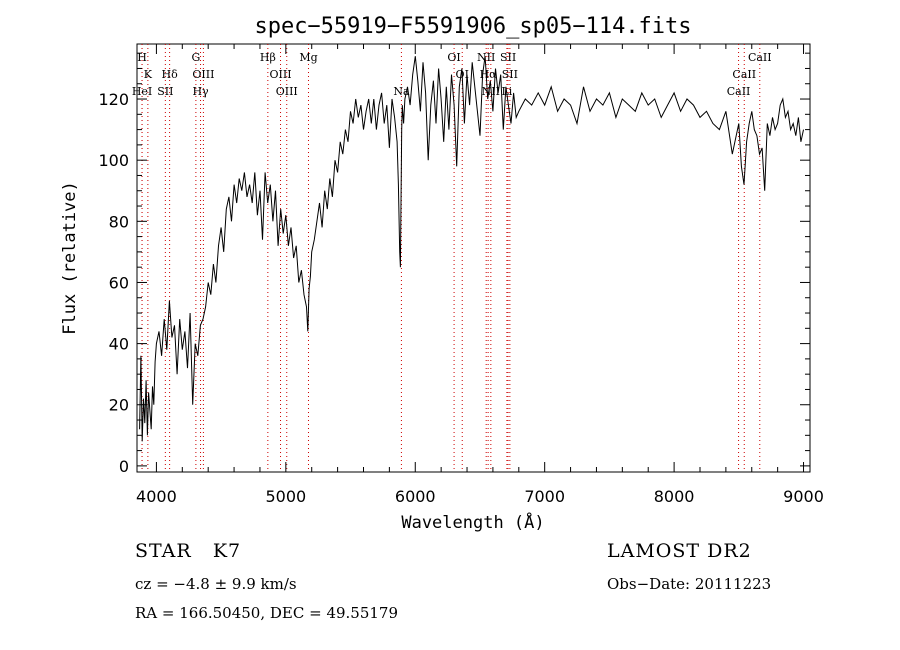 The height and width of the screenshot is (650, 900). Describe the element at coordinates (679, 551) in the screenshot. I see `survey-label: LAMOST DR2` at that location.